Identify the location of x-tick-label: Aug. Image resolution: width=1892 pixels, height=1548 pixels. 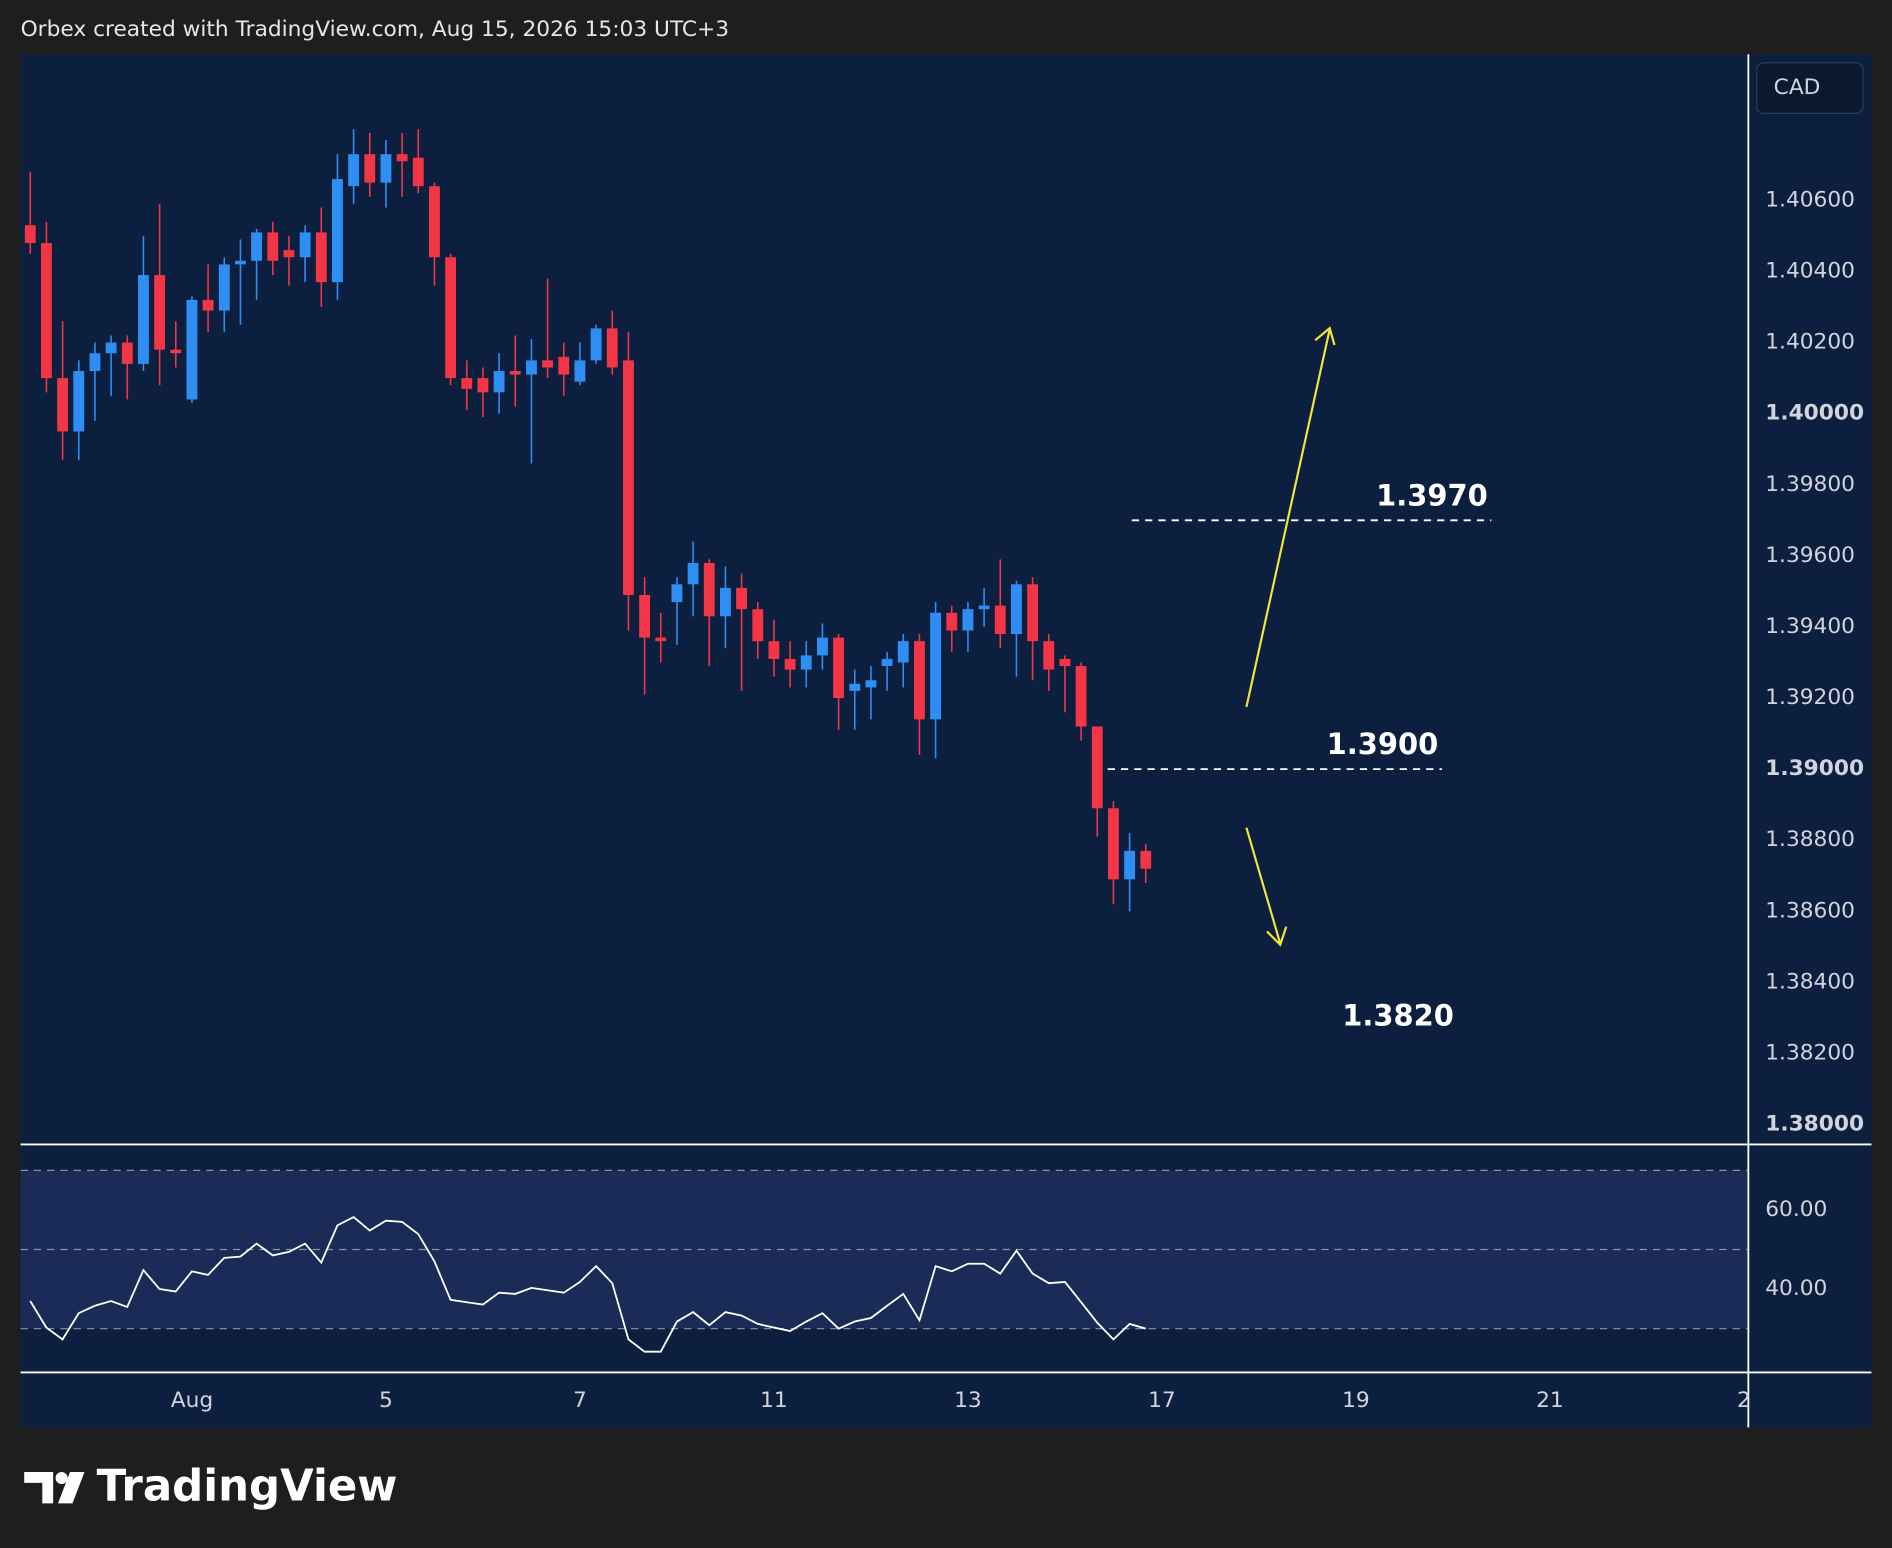
(192, 1400).